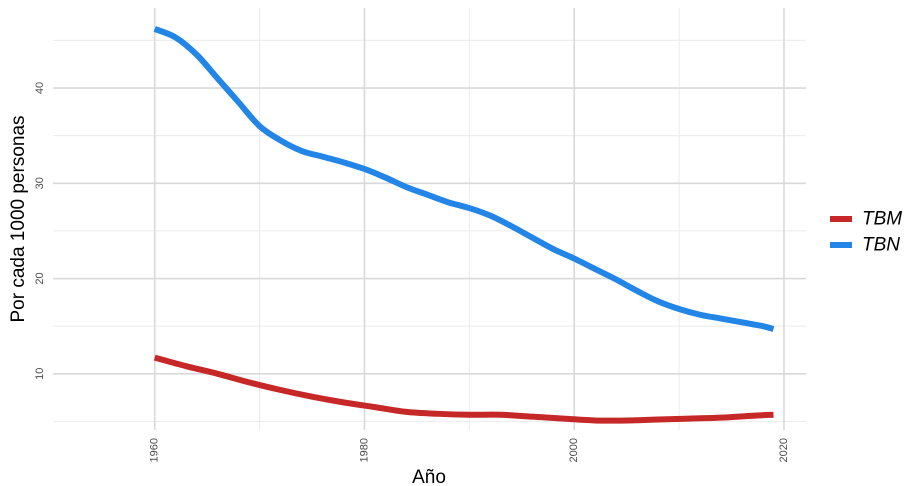 The width and height of the screenshot is (908, 486). I want to click on legend-label-tbm: TBM, so click(882, 219).